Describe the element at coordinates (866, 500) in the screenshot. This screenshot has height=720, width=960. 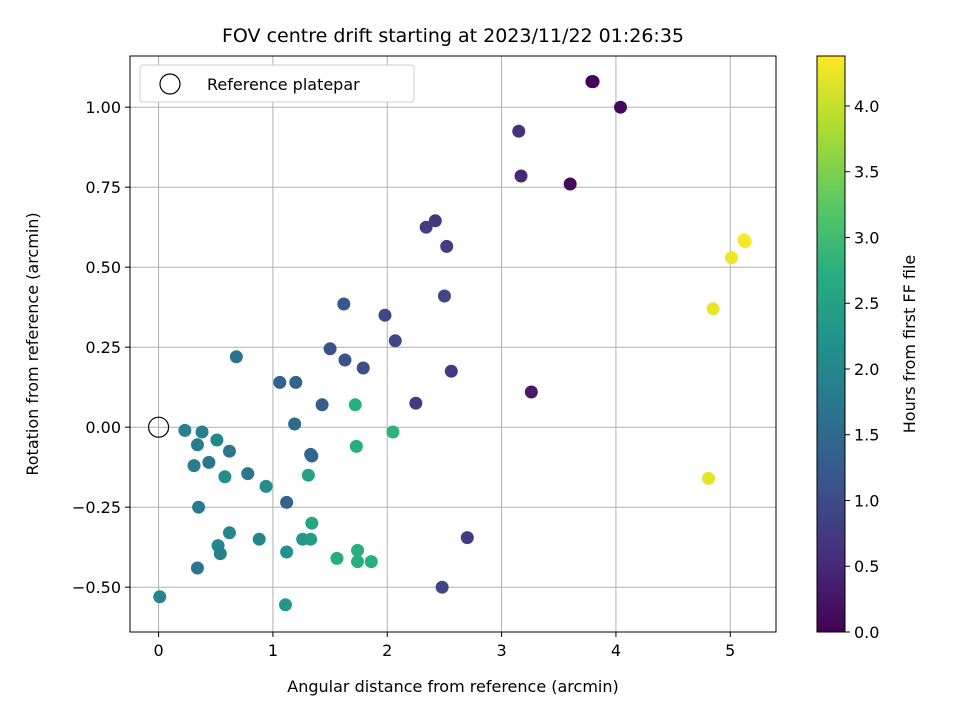
I see `colorbar-tick-label: 1.0` at that location.